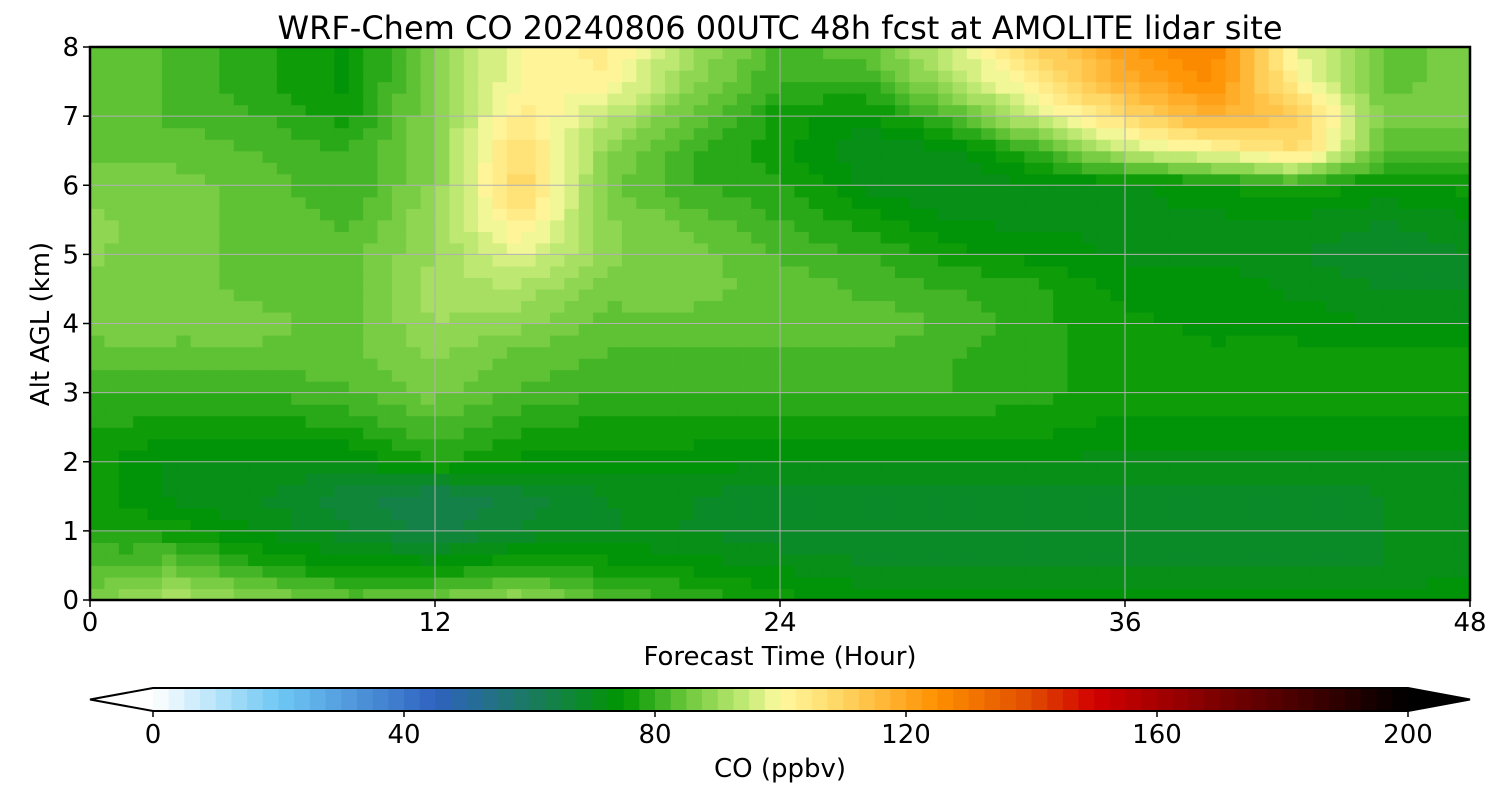  I want to click on colorbar-segment, so click(1133, 699).